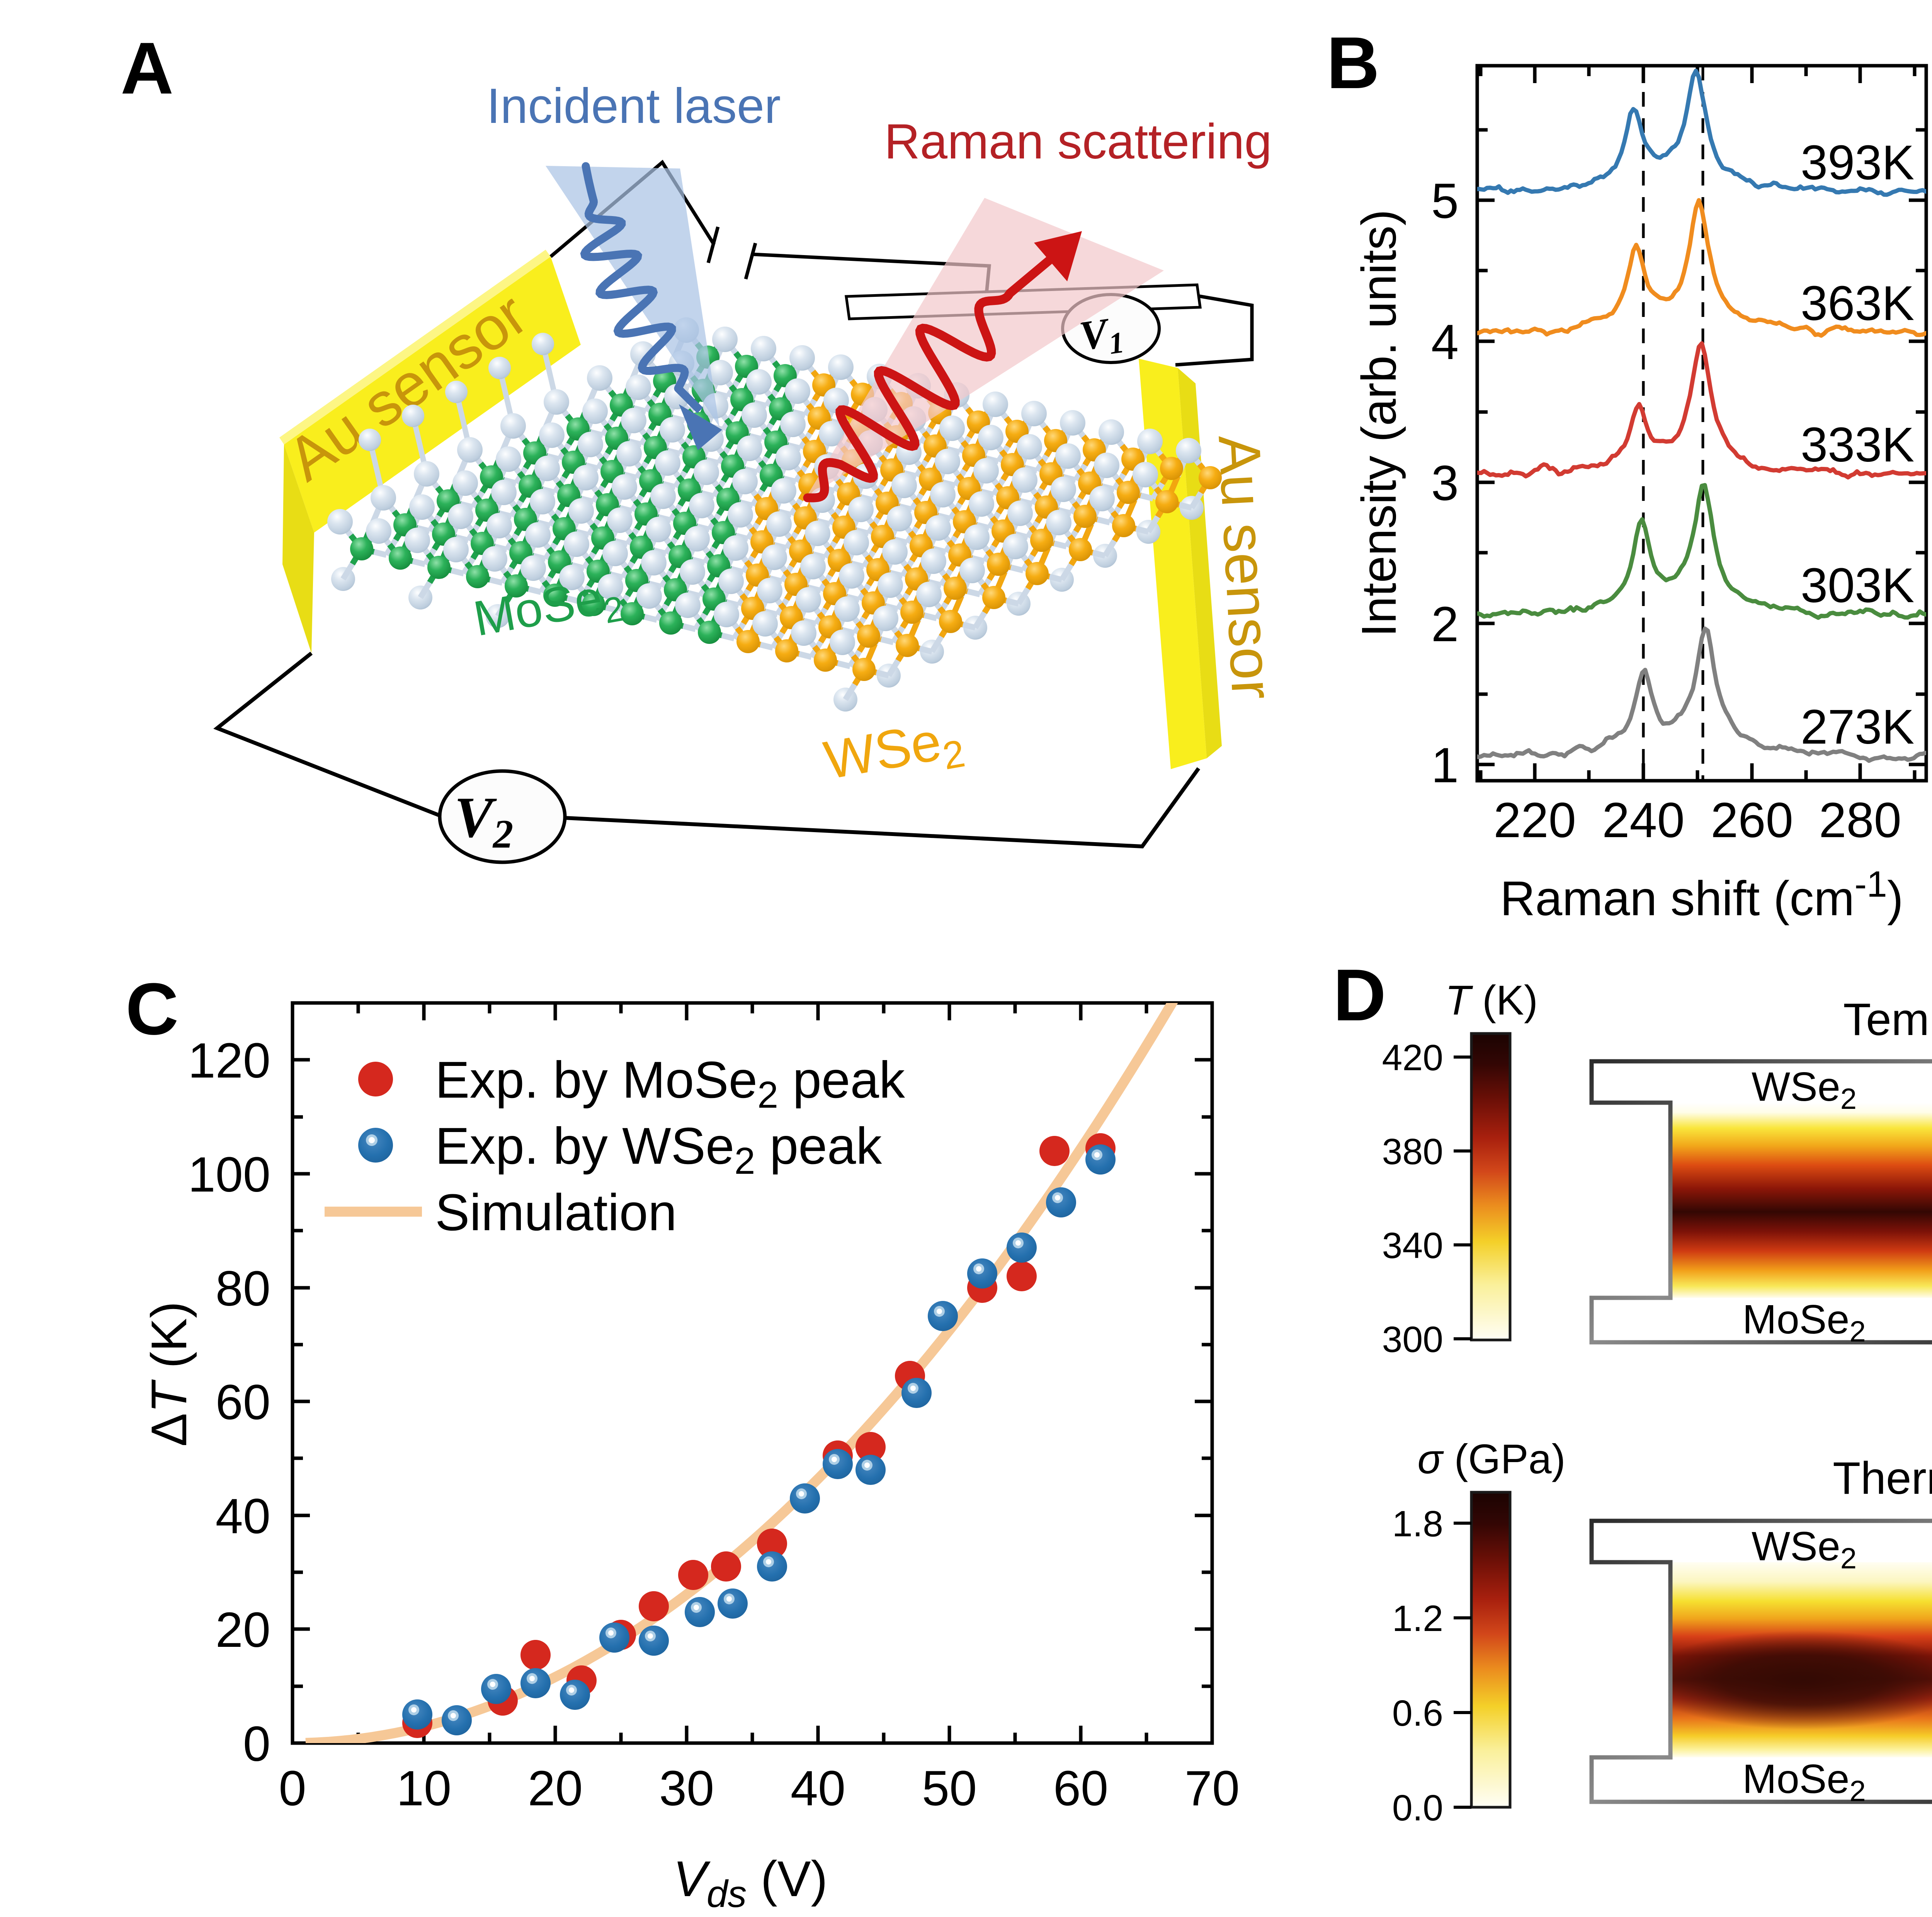 This screenshot has height=1917, width=1932. Describe the element at coordinates (949, 1789) in the screenshot. I see `svg-text: 50` at that location.